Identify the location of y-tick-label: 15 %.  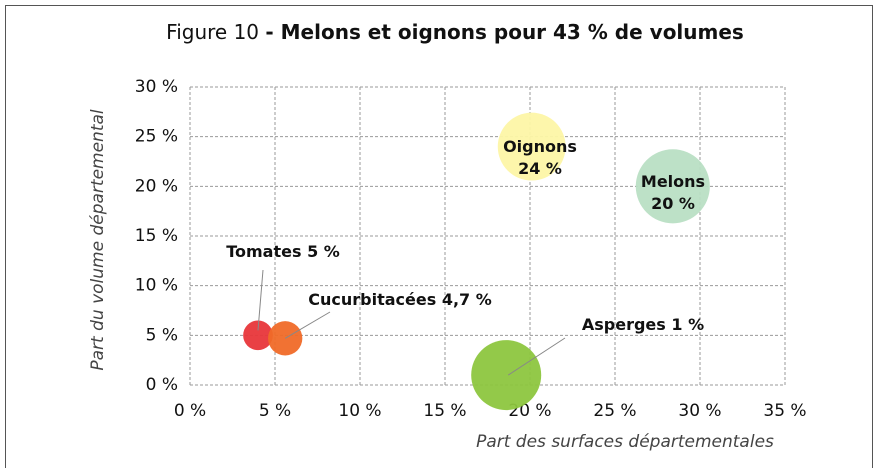
(156, 236).